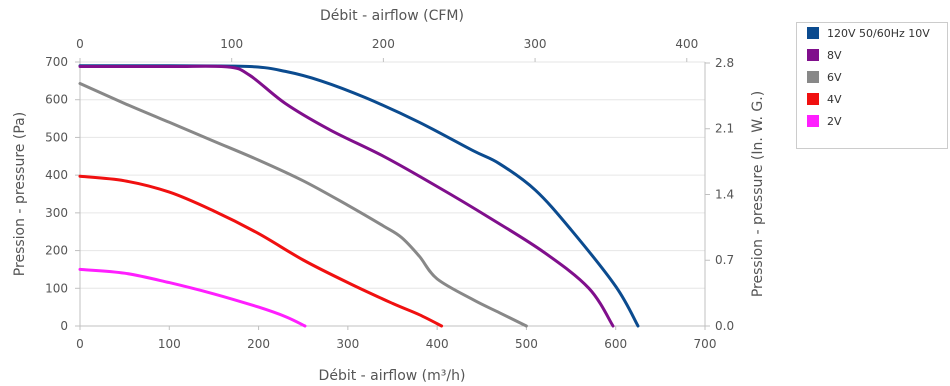  I want to click on legend-item: 120V 50/60Hz 10V, so click(868, 33).